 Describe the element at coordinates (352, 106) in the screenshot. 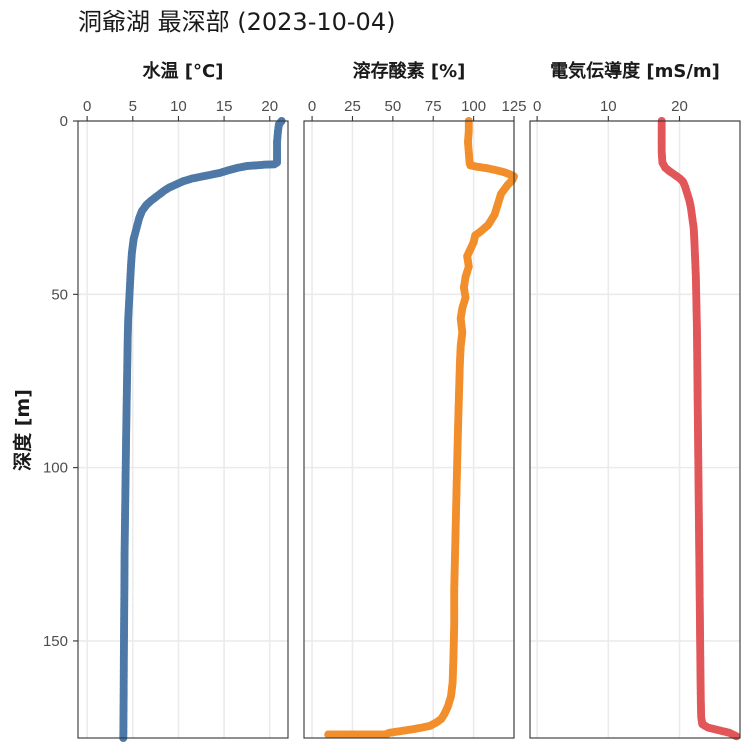

I see `x-tick-label: 25` at that location.